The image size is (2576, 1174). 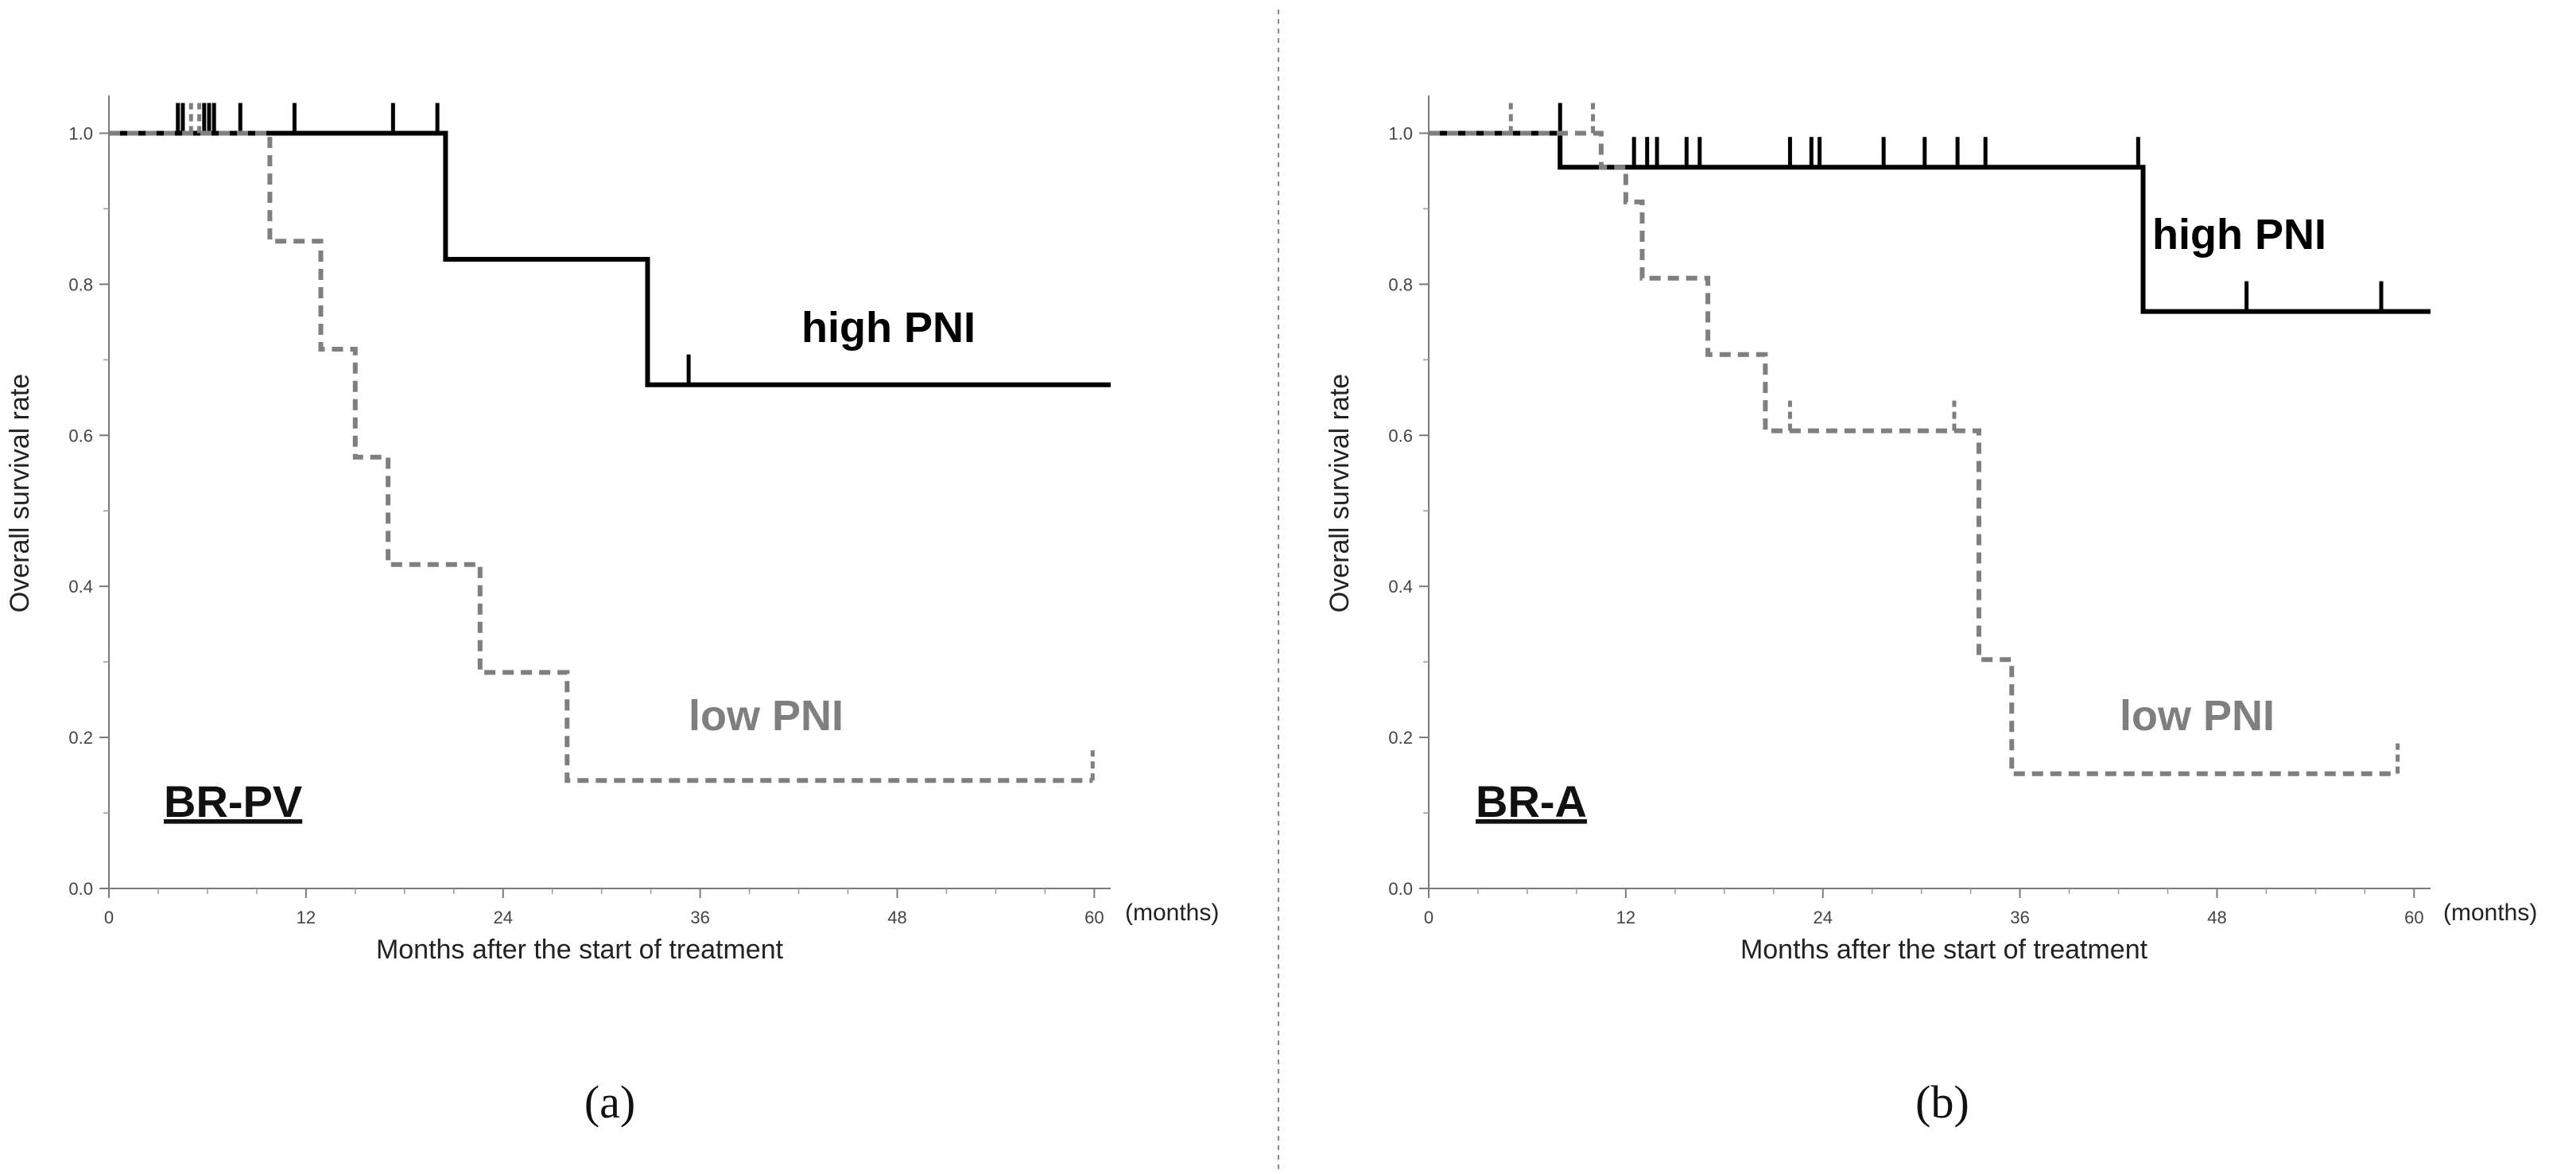 I want to click on subfigure-label-b: (b), so click(x=1942, y=1102).